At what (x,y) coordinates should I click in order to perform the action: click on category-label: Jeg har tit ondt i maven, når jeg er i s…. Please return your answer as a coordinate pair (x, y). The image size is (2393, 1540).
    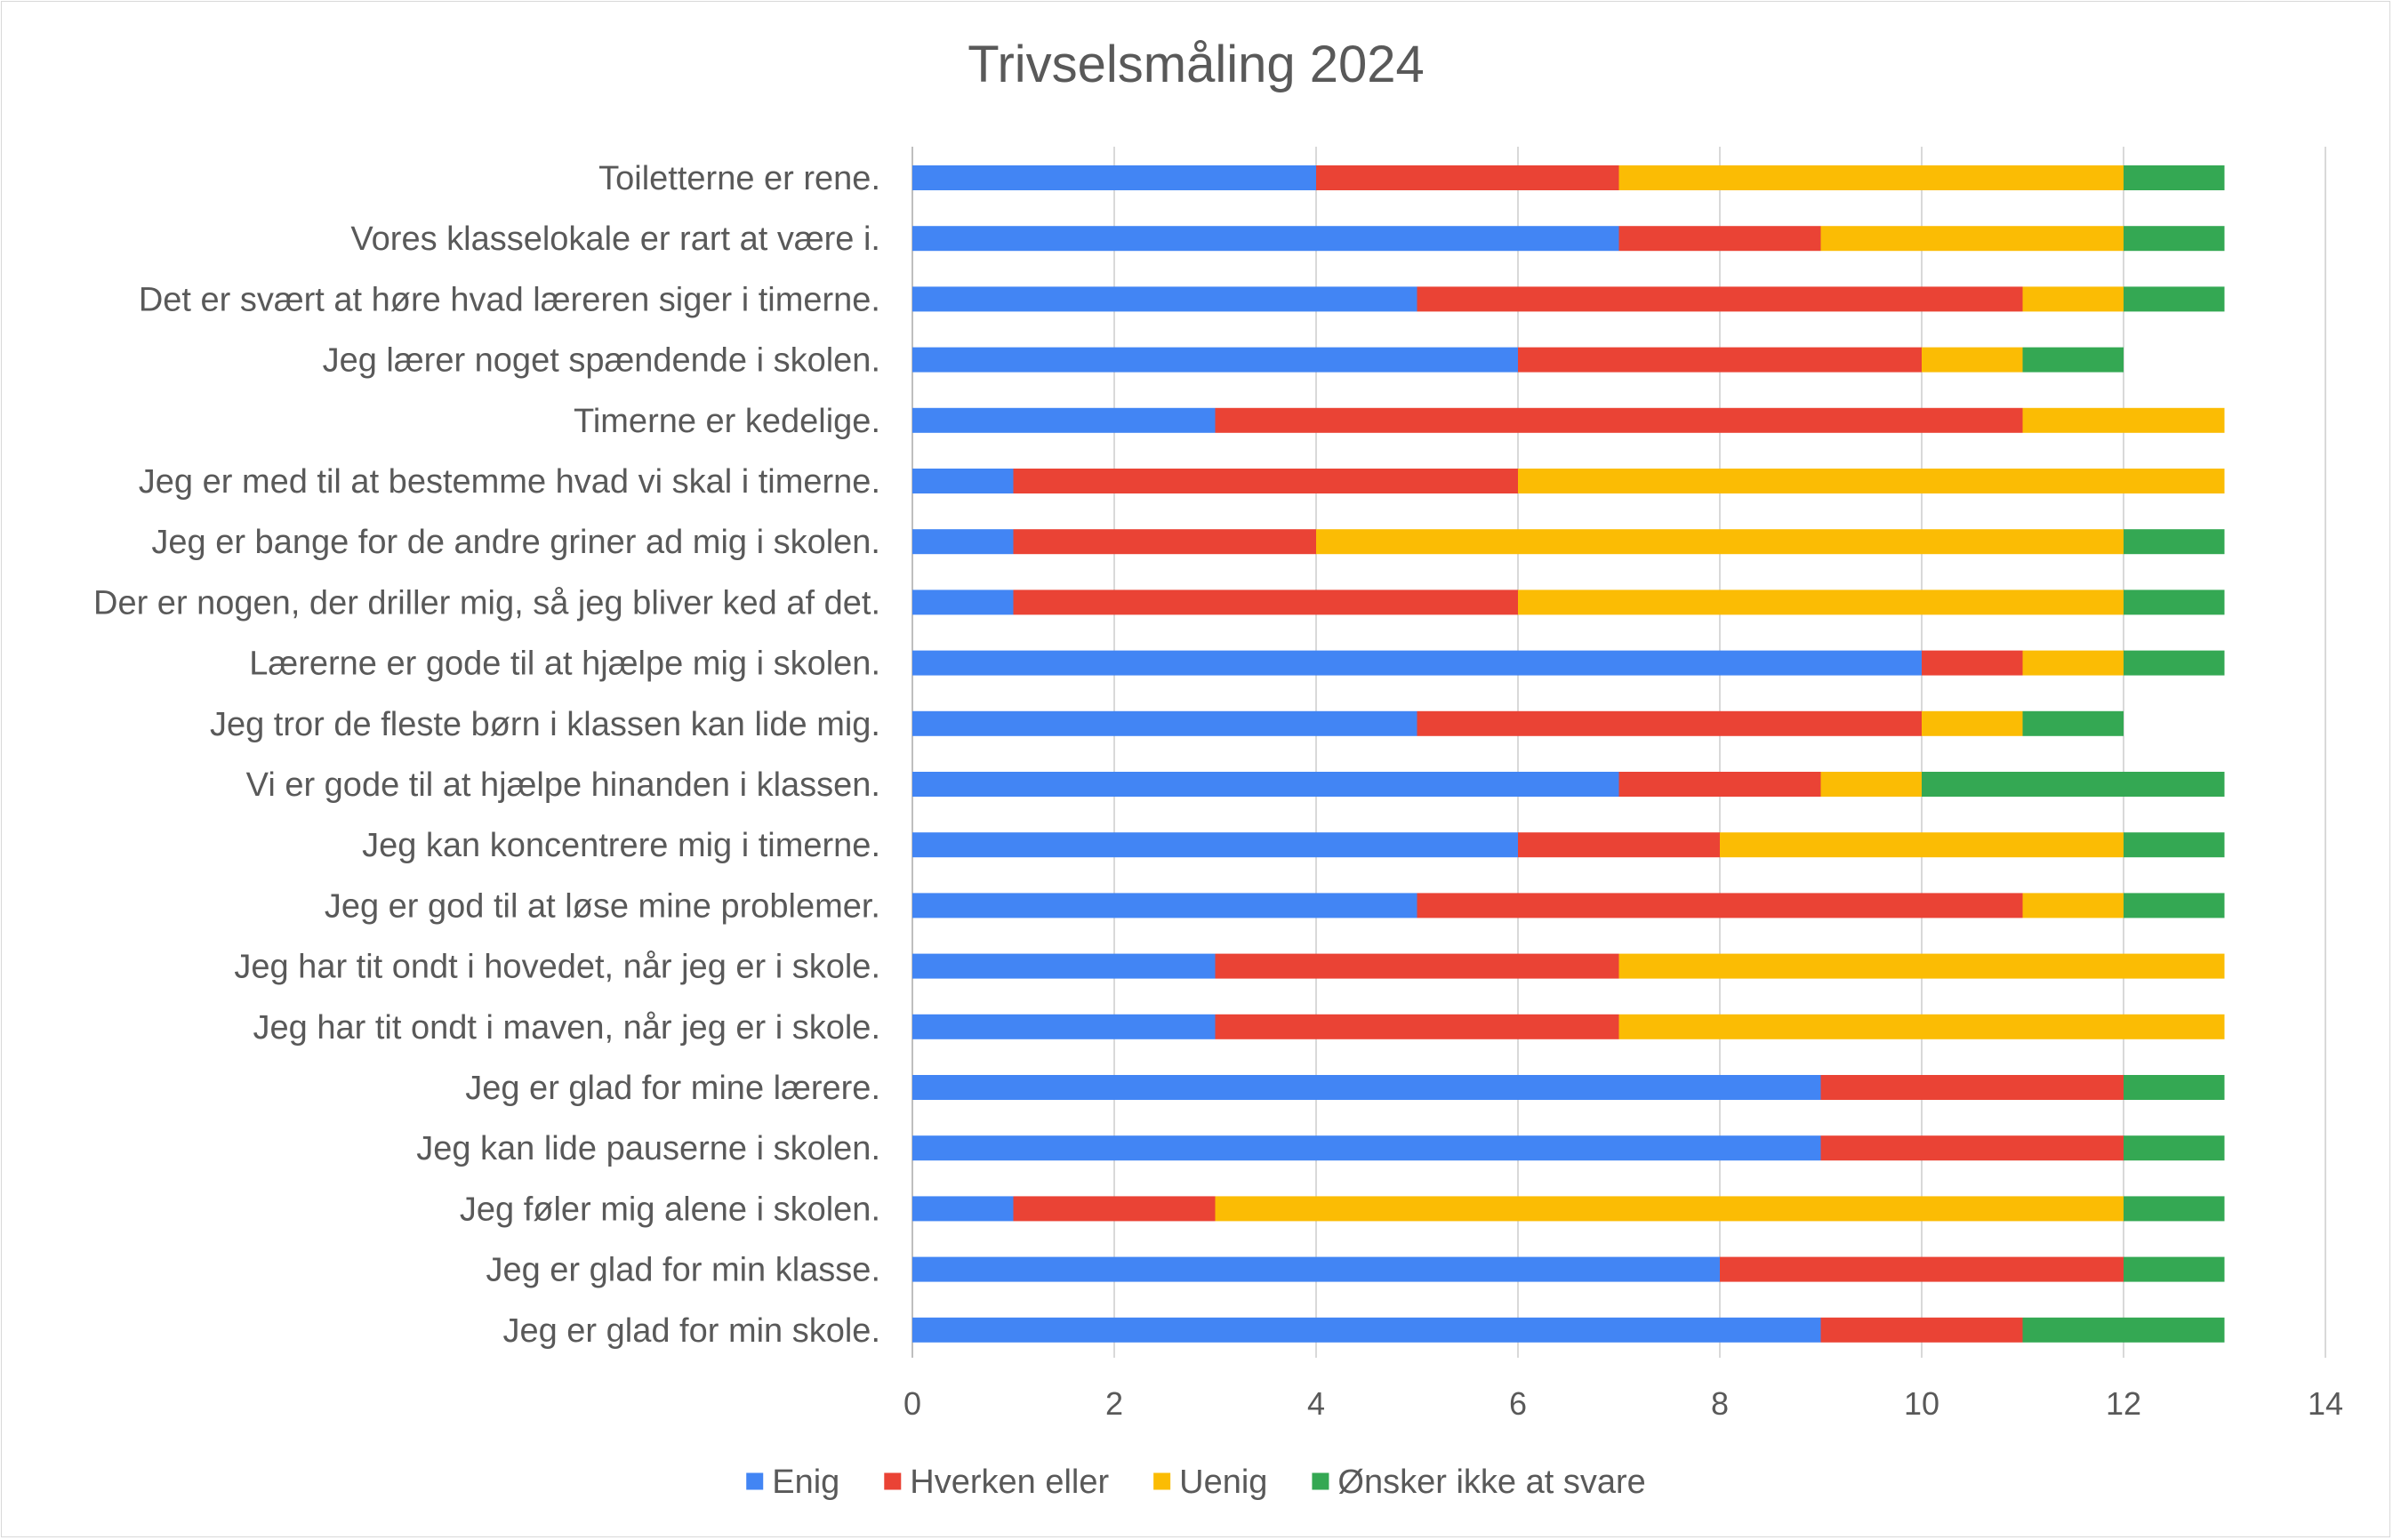
    Looking at the image, I should click on (566, 1028).